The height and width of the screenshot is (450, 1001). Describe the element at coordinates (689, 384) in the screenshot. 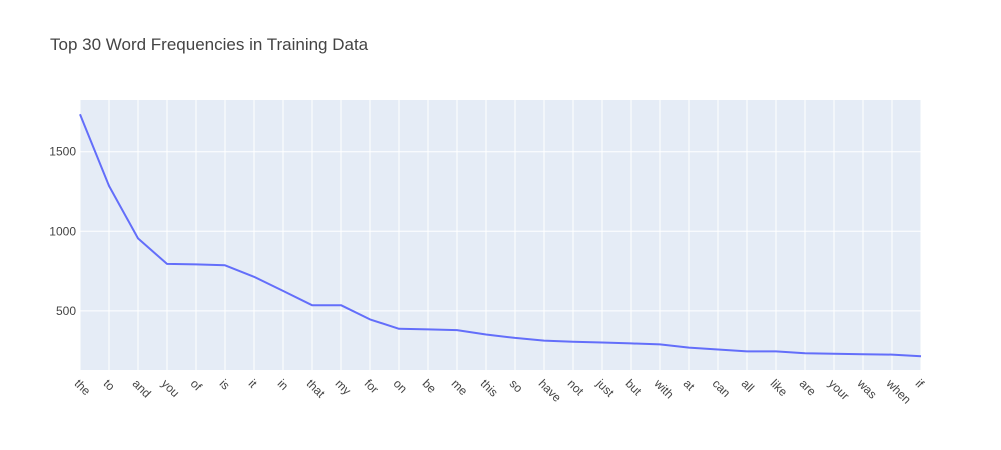

I see `x-tick-label: at` at that location.